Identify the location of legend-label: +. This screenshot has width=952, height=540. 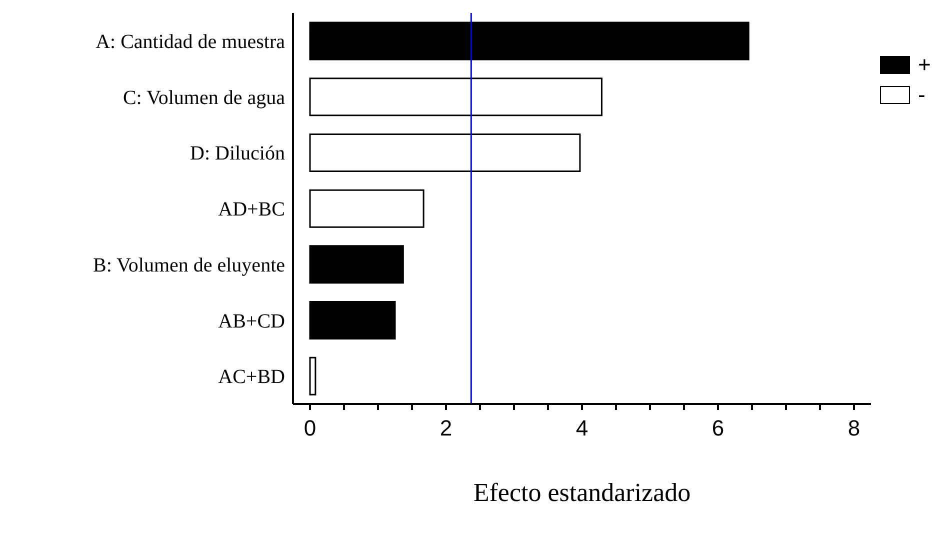
(924, 65).